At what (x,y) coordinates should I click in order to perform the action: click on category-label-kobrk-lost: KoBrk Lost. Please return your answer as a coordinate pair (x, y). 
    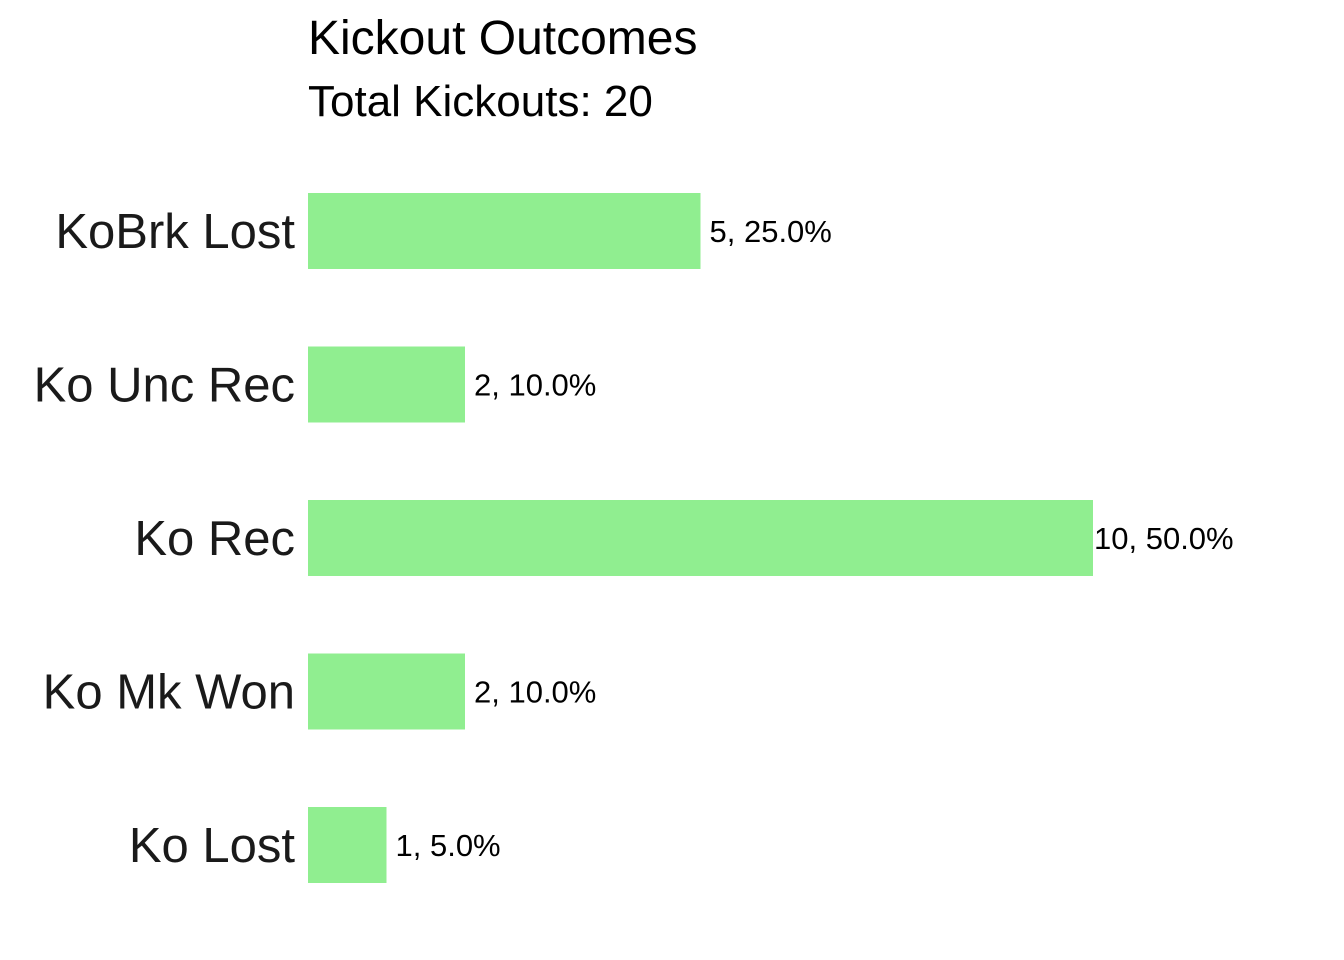
    Looking at the image, I should click on (175, 232).